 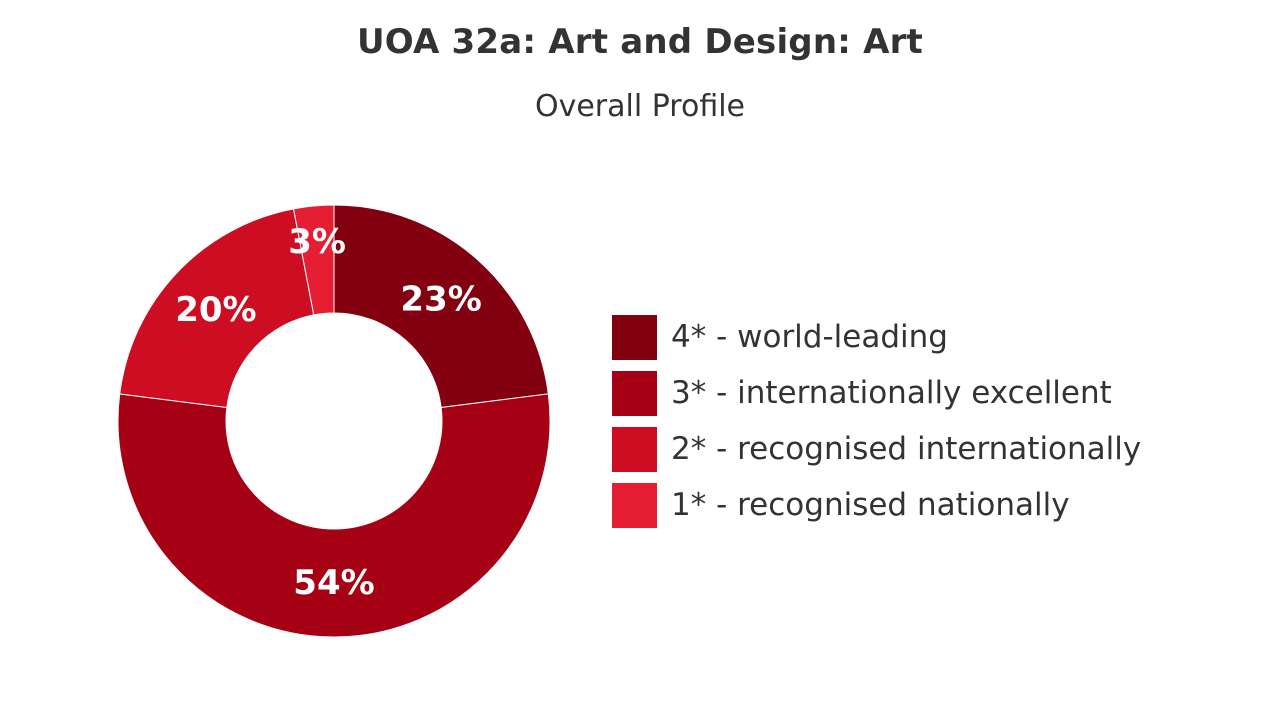 I want to click on legend-label: 2* - recognised internationally, so click(x=906, y=449).